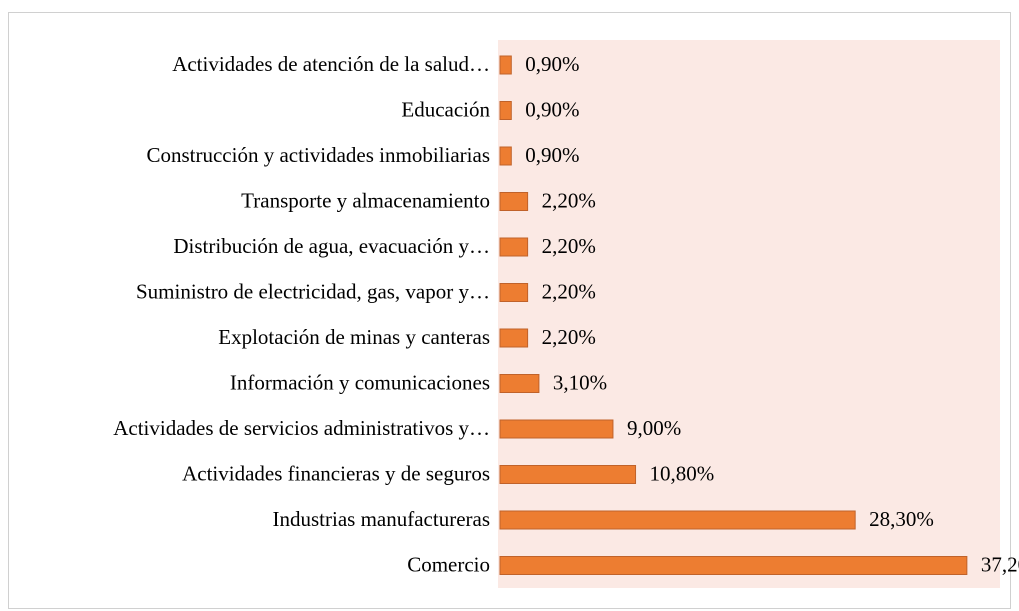 The width and height of the screenshot is (1019, 611). What do you see at coordinates (318, 155) in the screenshot?
I see `category-label: Construcción y actividades inmobiliarias` at bounding box center [318, 155].